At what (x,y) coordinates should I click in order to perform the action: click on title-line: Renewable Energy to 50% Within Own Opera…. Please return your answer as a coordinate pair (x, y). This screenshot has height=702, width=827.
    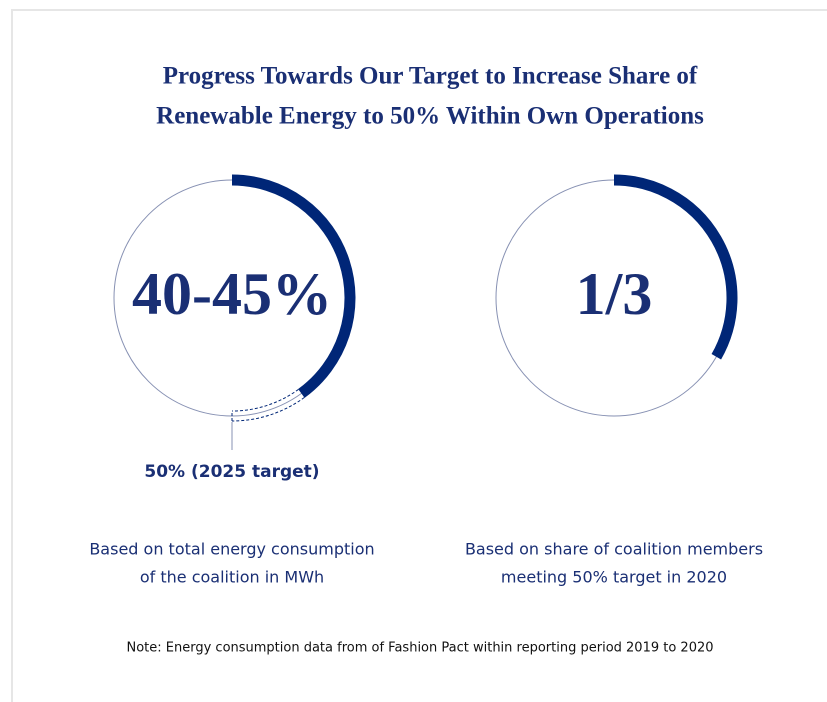
    Looking at the image, I should click on (430, 116).